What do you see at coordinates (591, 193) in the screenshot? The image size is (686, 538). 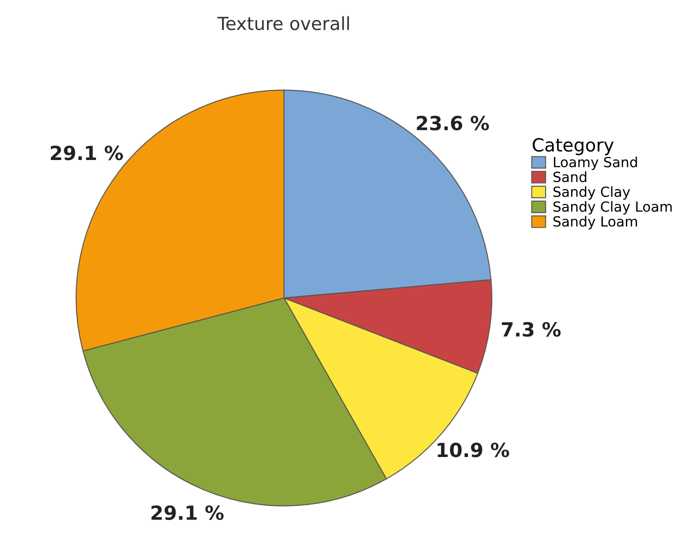 I see `legend-label: Sandy Clay` at bounding box center [591, 193].